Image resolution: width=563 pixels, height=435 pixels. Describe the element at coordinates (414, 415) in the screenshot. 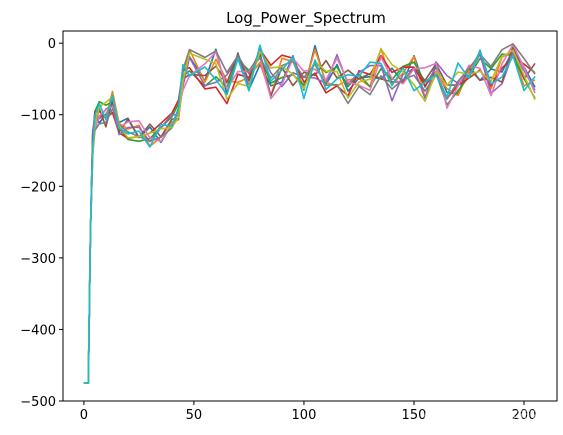

I see `x-tick-label: 150` at that location.